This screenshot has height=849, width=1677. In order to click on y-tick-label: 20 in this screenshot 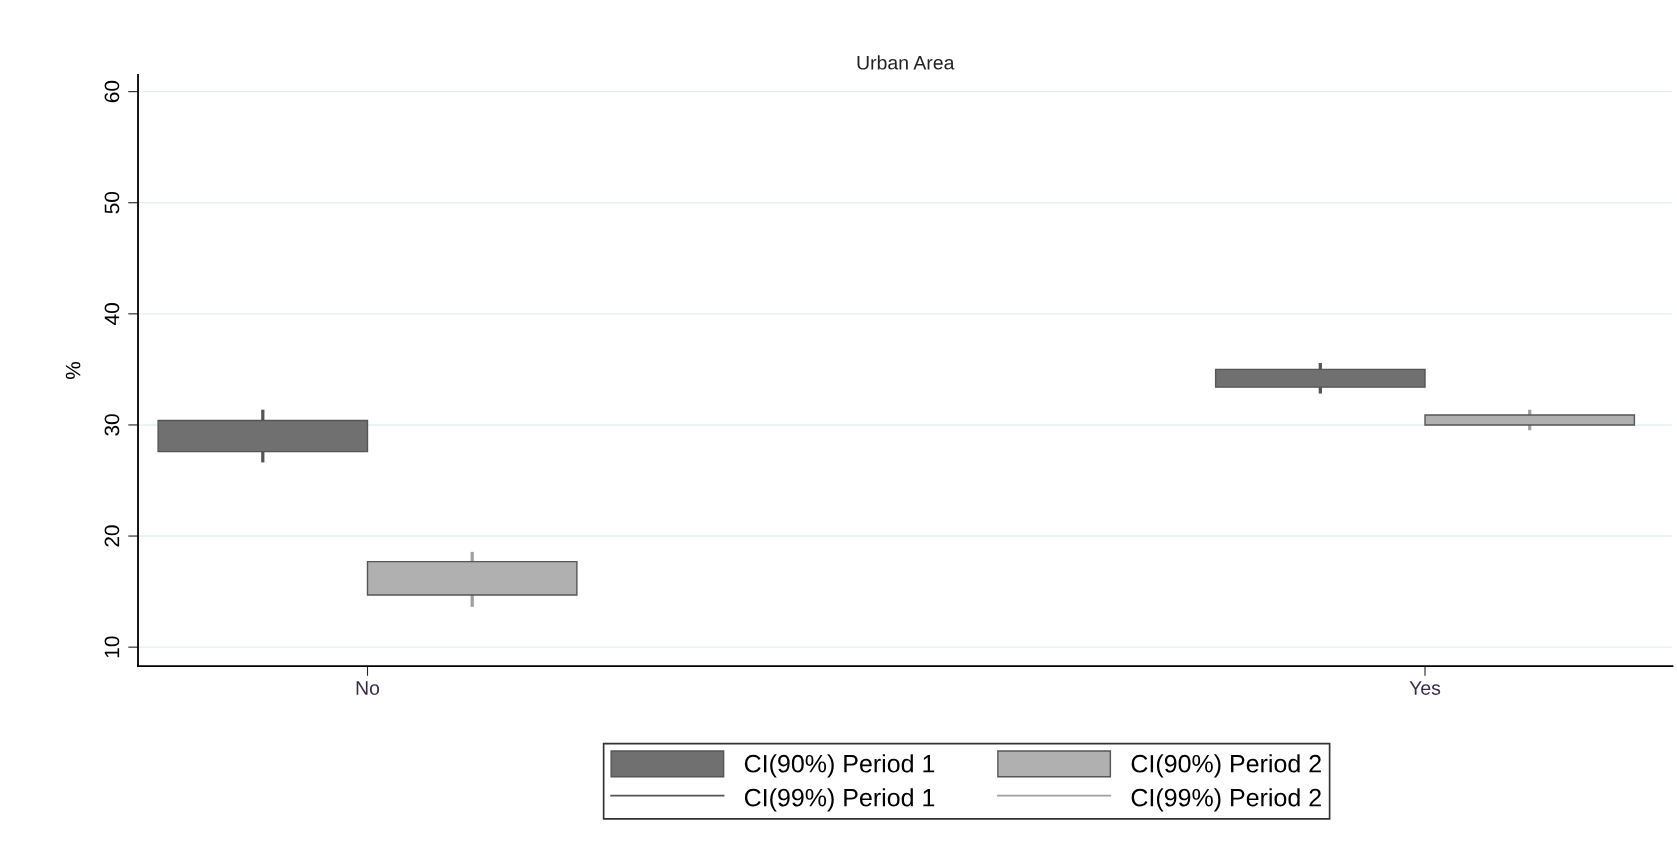, I will do `click(112, 536)`.